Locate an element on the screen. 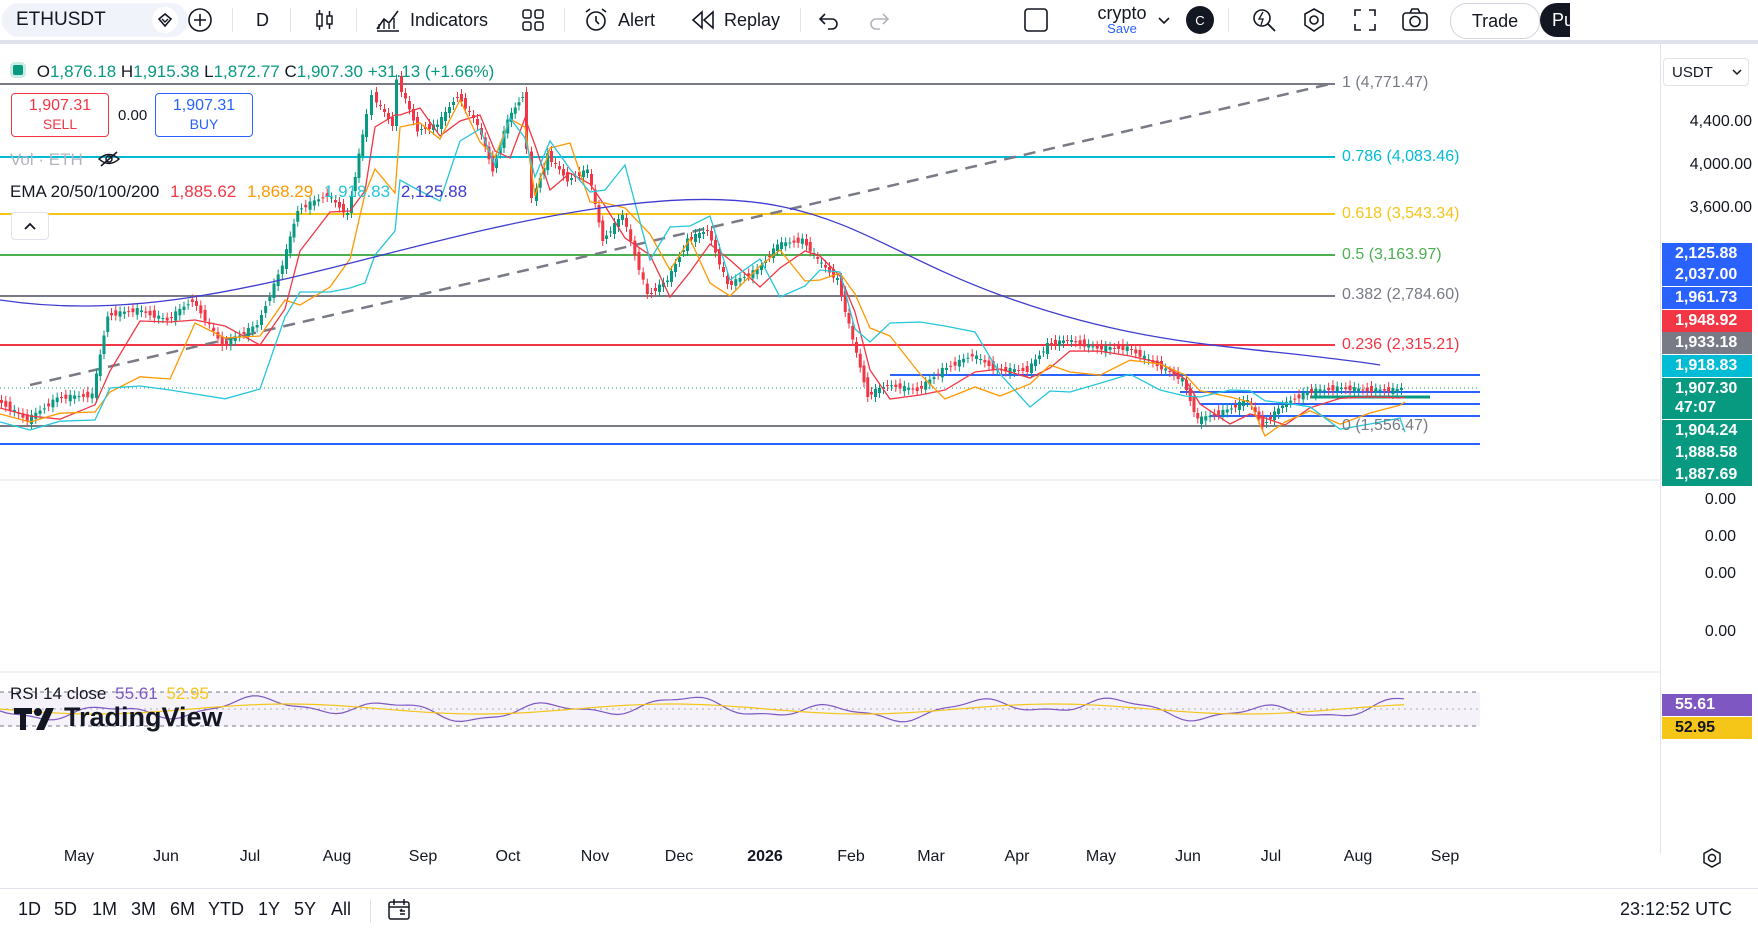 The width and height of the screenshot is (1758, 931). range-5y: 5Y is located at coordinates (305, 909).